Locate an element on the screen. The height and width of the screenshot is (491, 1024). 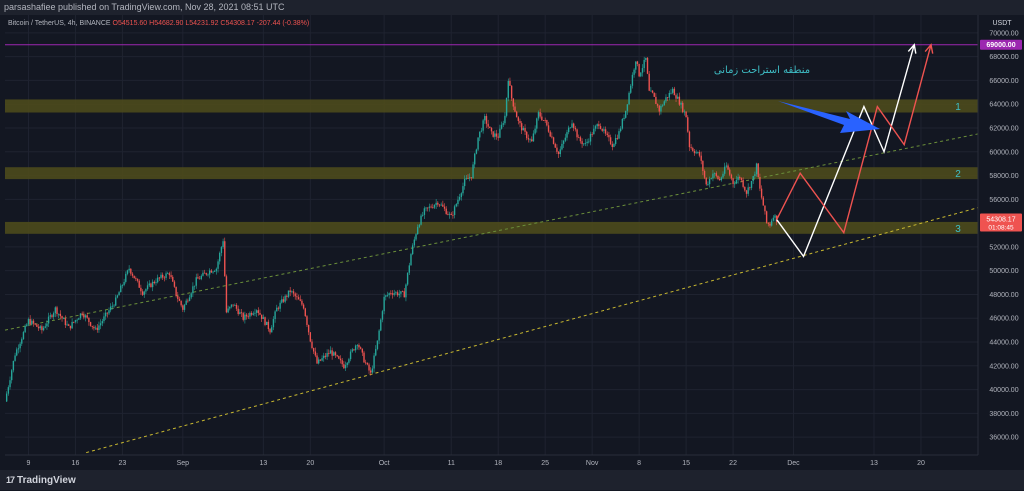
price-tick: 62000.00 is located at coordinates (1003, 128).